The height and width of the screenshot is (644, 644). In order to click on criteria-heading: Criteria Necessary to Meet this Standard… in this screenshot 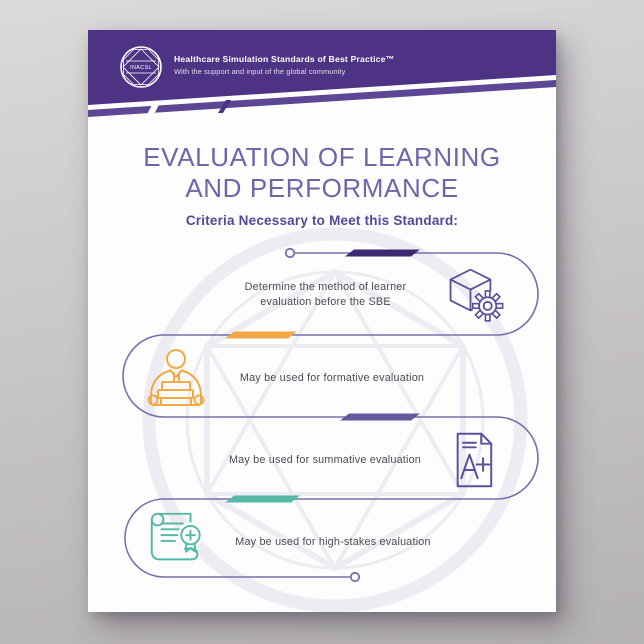, I will do `click(322, 220)`.